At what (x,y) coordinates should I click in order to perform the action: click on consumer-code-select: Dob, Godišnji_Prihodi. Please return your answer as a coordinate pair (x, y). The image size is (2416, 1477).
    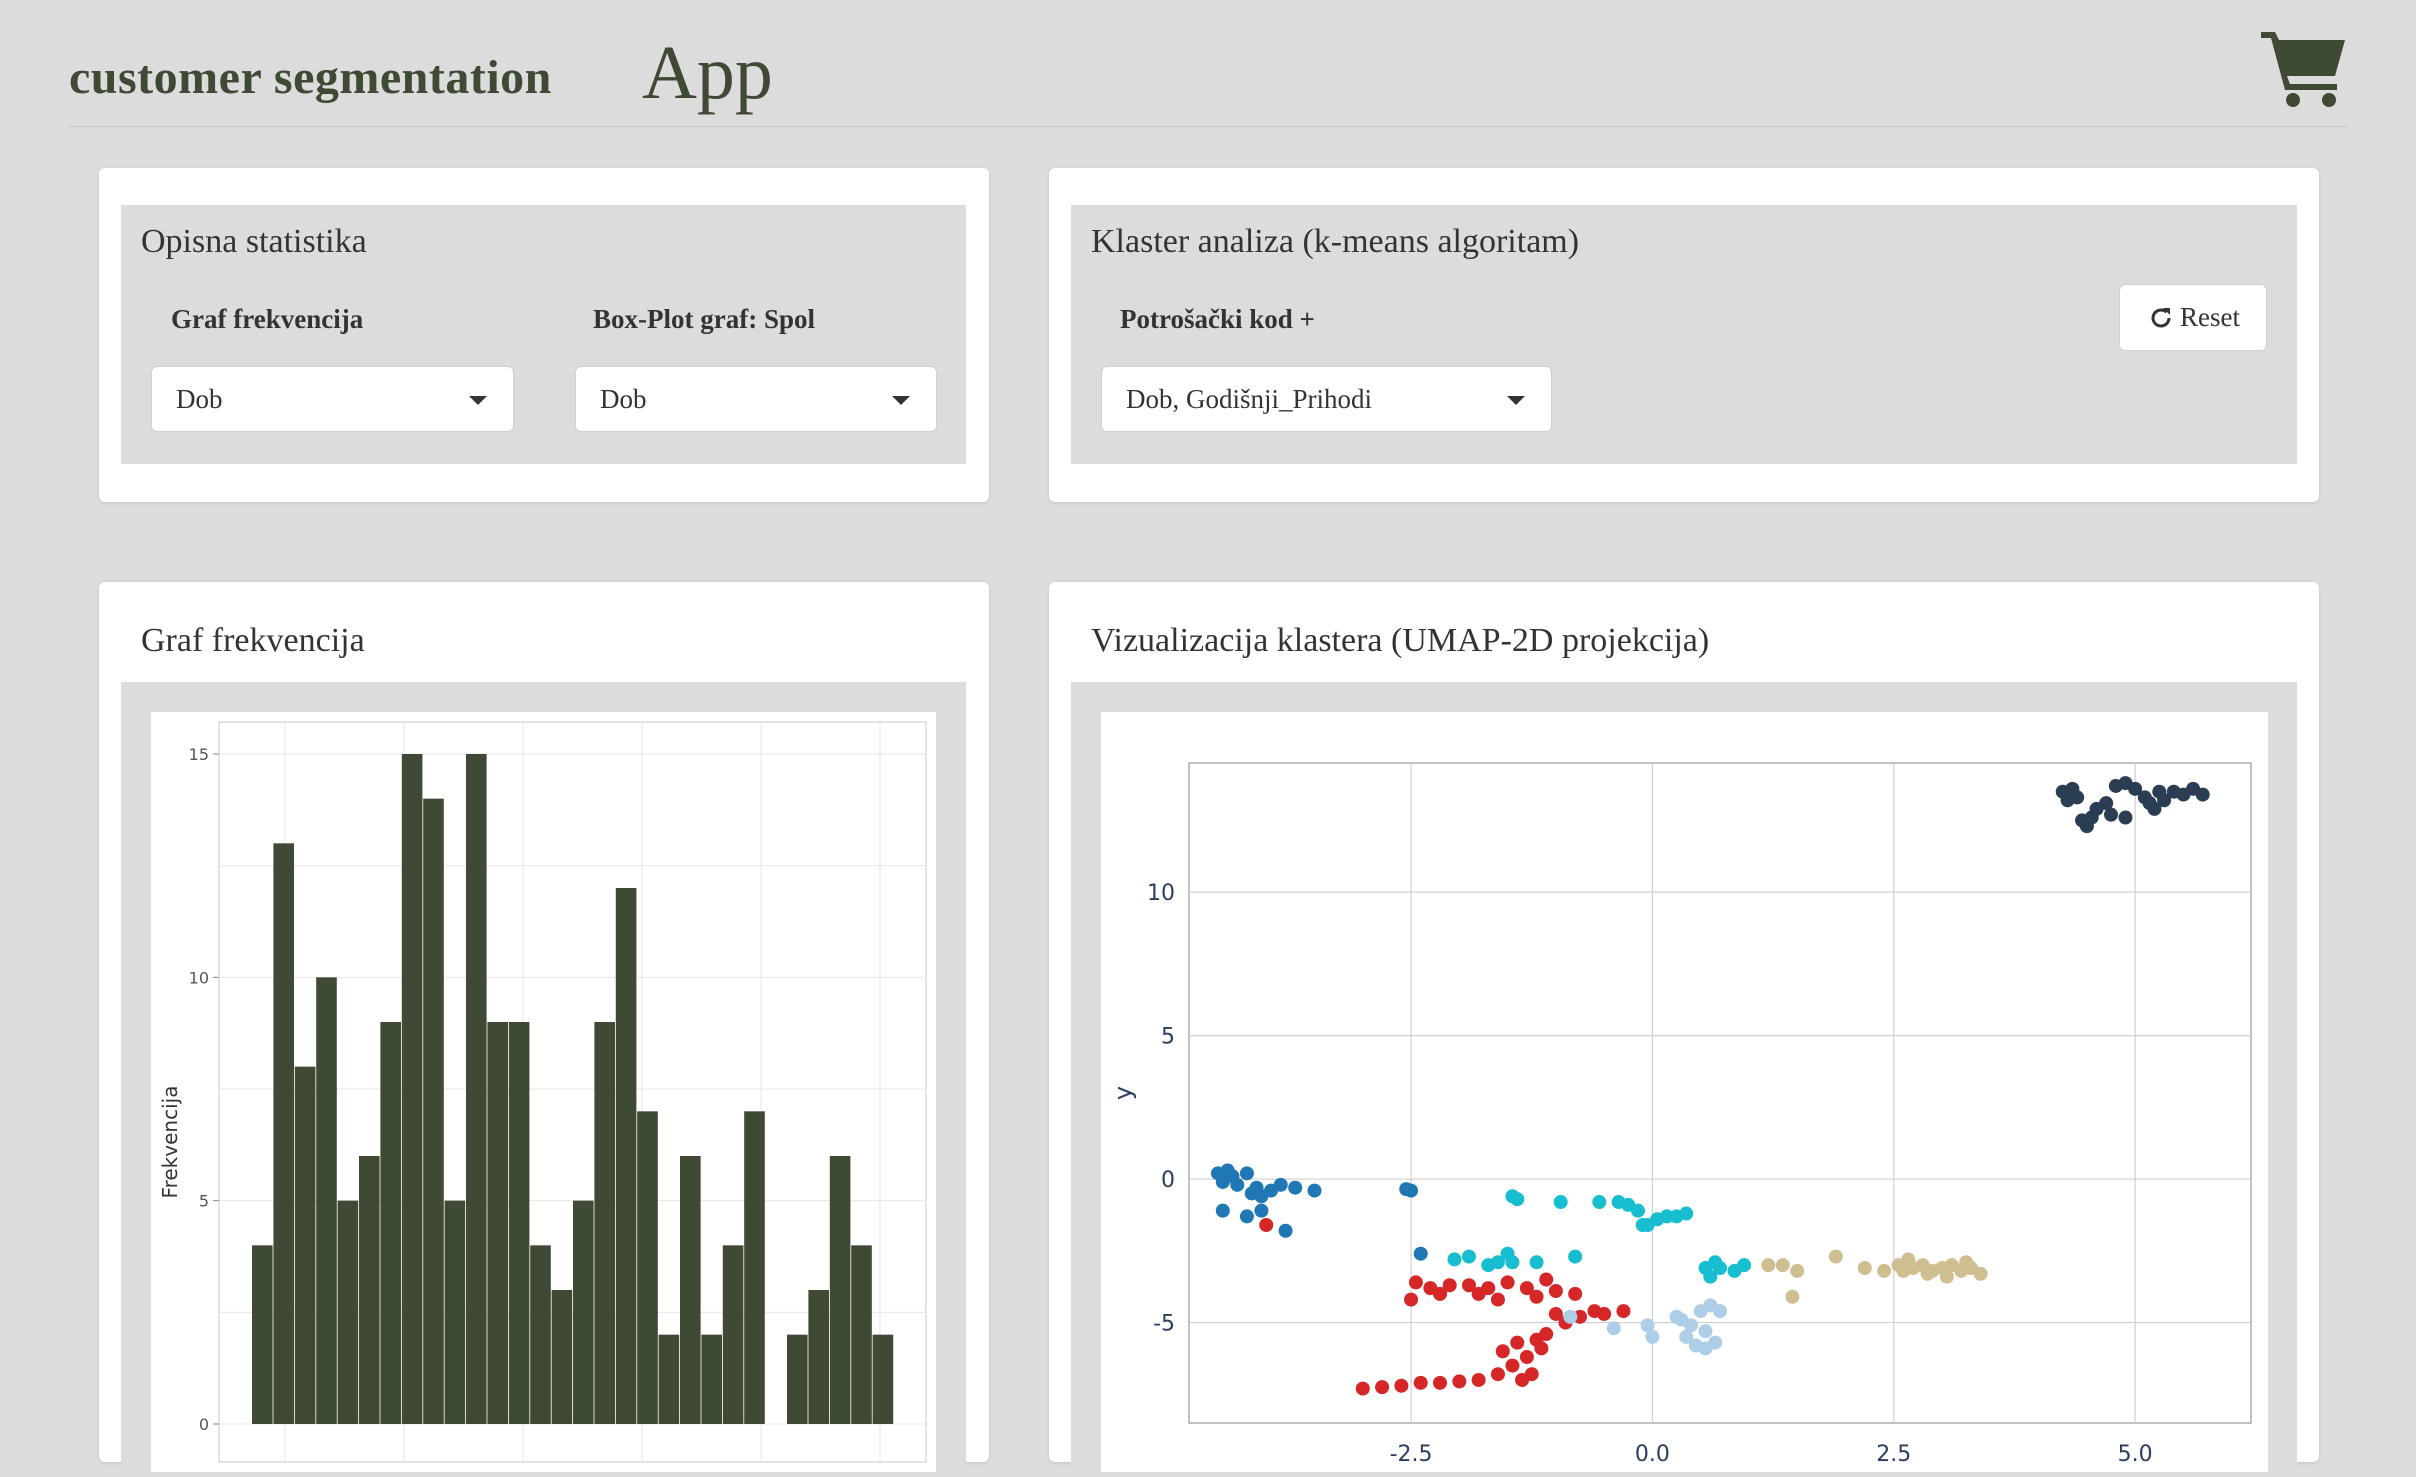
    Looking at the image, I should click on (1326, 399).